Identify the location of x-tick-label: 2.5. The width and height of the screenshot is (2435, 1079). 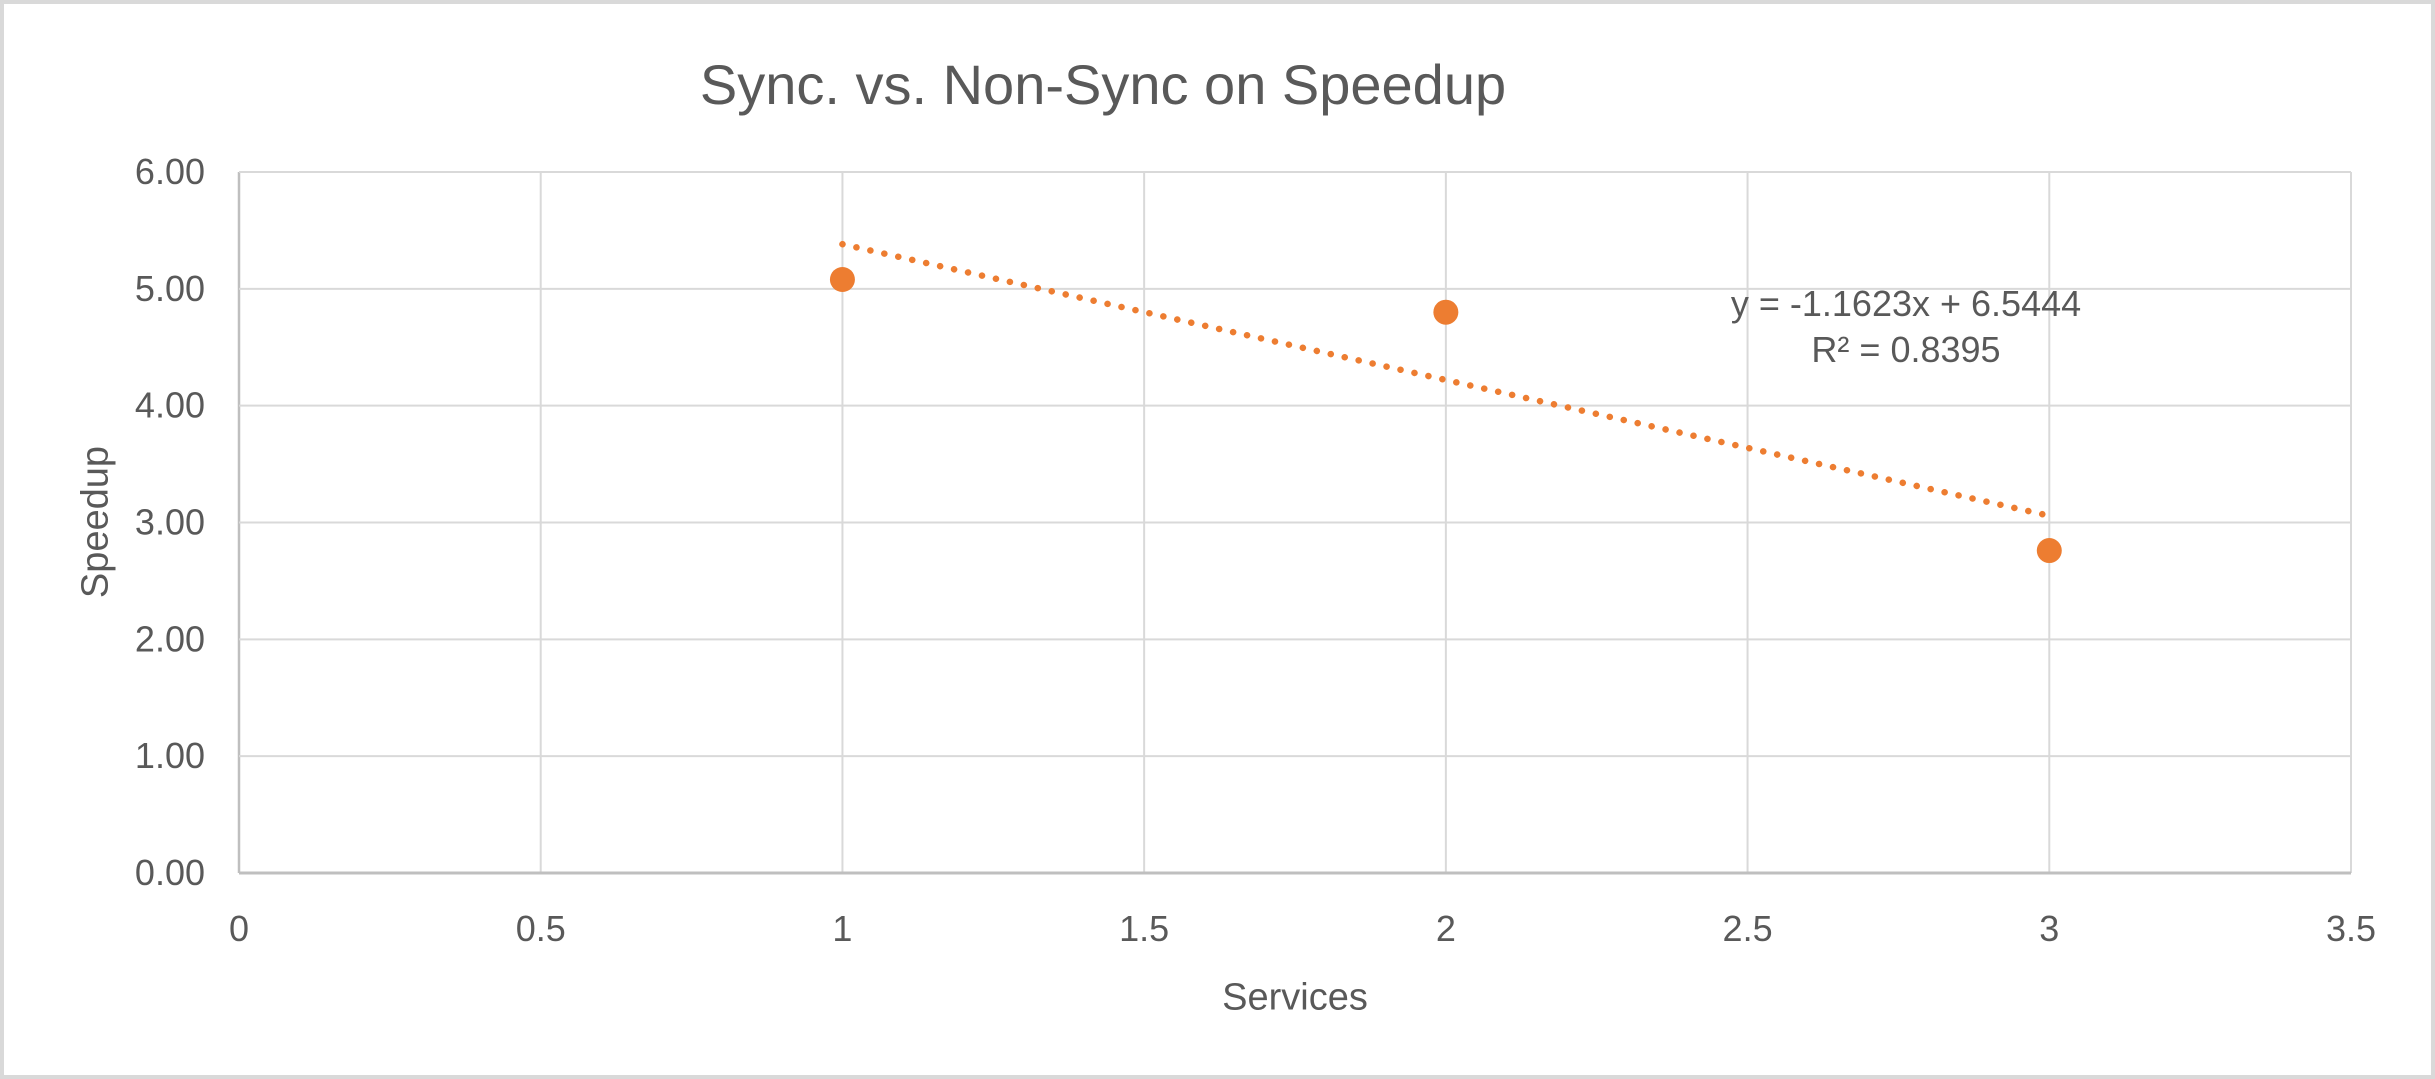
(1748, 928).